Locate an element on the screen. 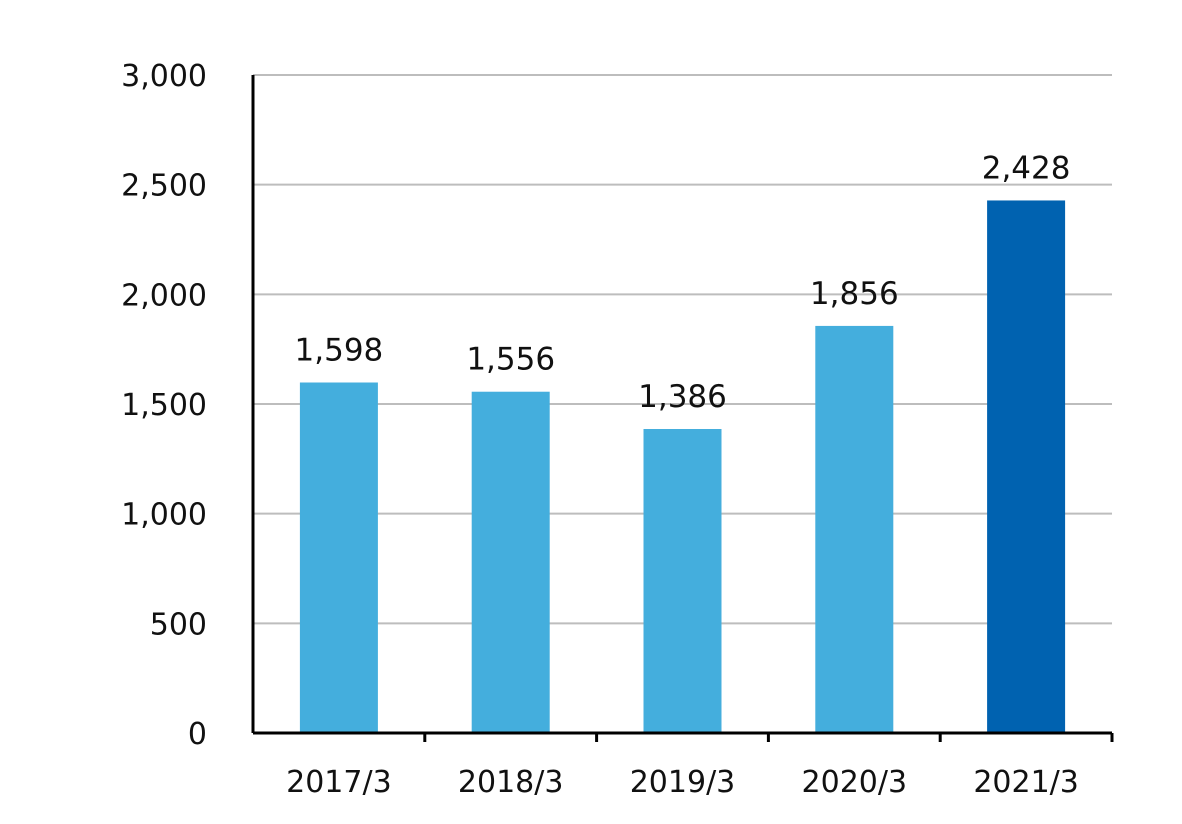 This screenshot has height=824, width=1182. data-label: 1,856 is located at coordinates (854, 294).